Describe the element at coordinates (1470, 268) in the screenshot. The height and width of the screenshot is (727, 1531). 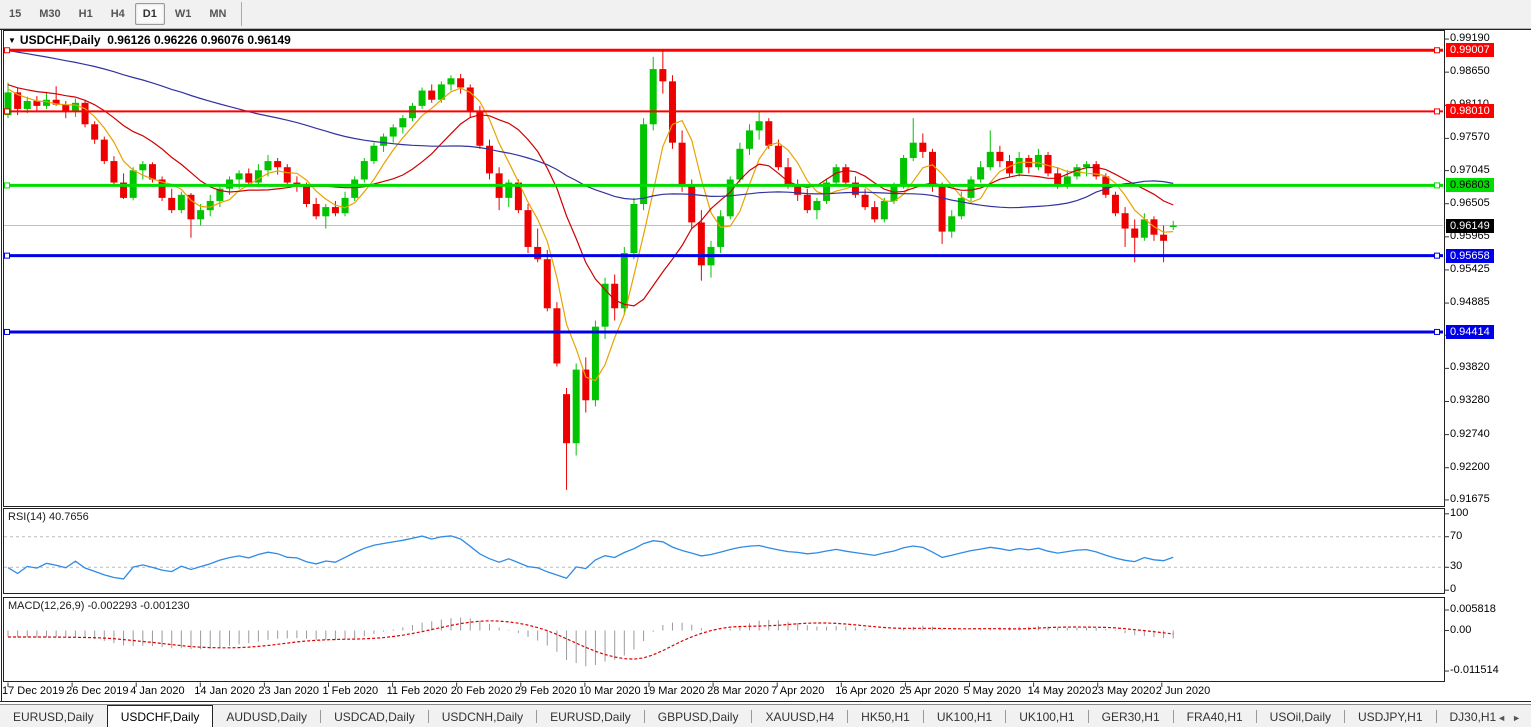
I see `price-axis-label: 0.95425` at that location.